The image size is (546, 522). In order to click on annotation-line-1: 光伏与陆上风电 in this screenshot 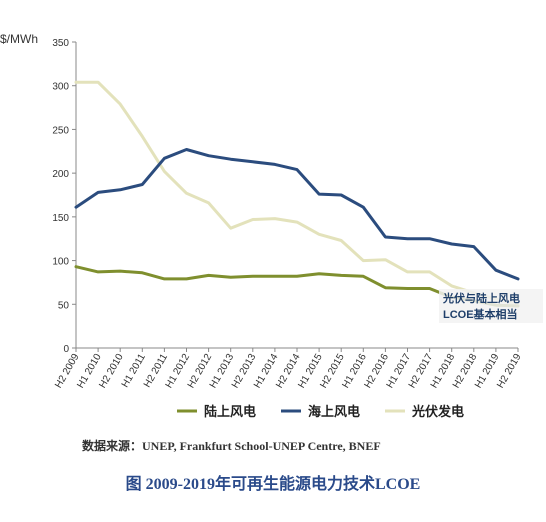, I will do `click(481, 298)`.